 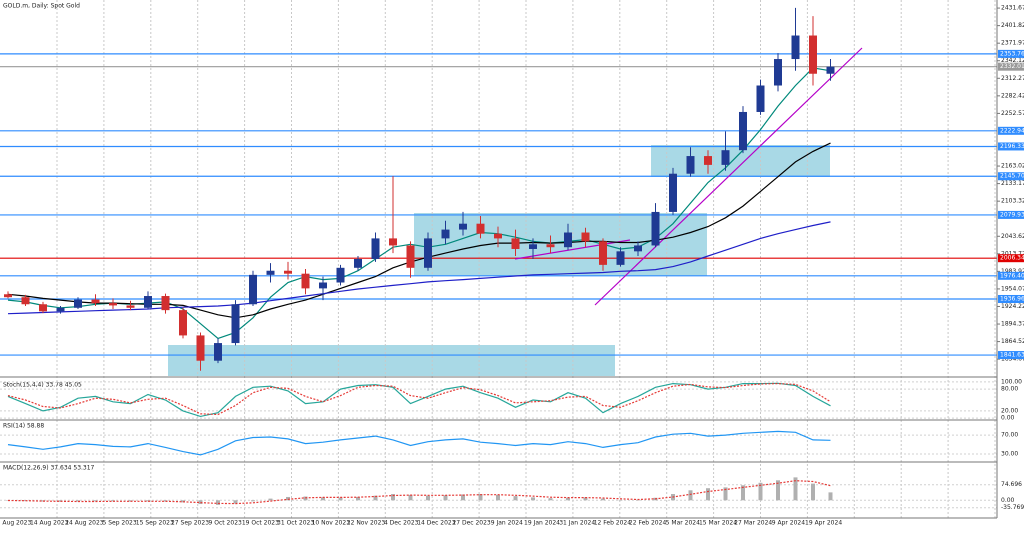 What do you see at coordinates (331, 523) in the screenshot?
I see `x-tick-label: 10 Nov 2023` at bounding box center [331, 523].